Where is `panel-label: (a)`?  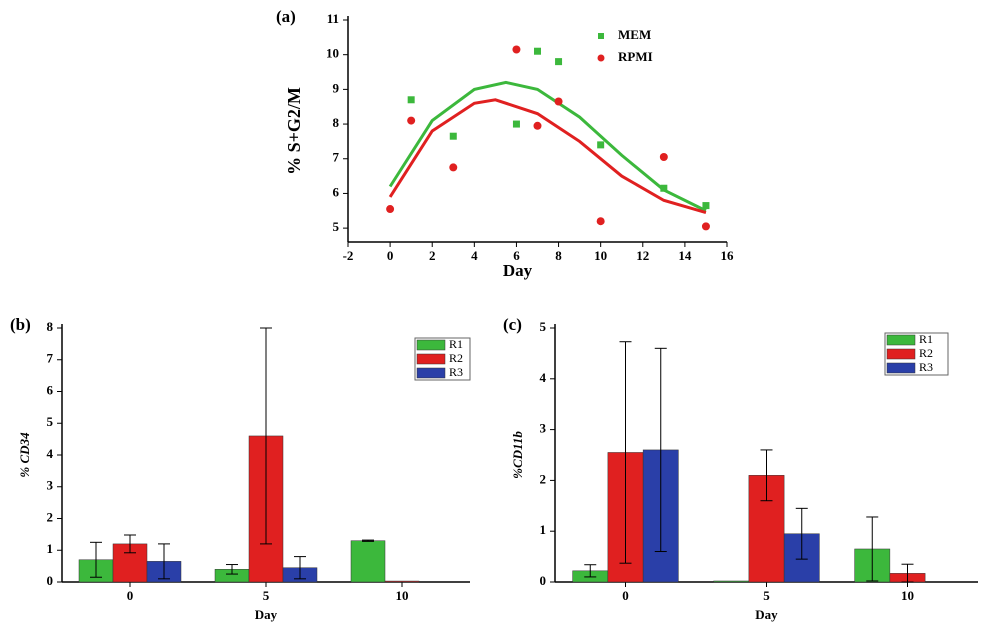 panel-label: (a) is located at coordinates (286, 16).